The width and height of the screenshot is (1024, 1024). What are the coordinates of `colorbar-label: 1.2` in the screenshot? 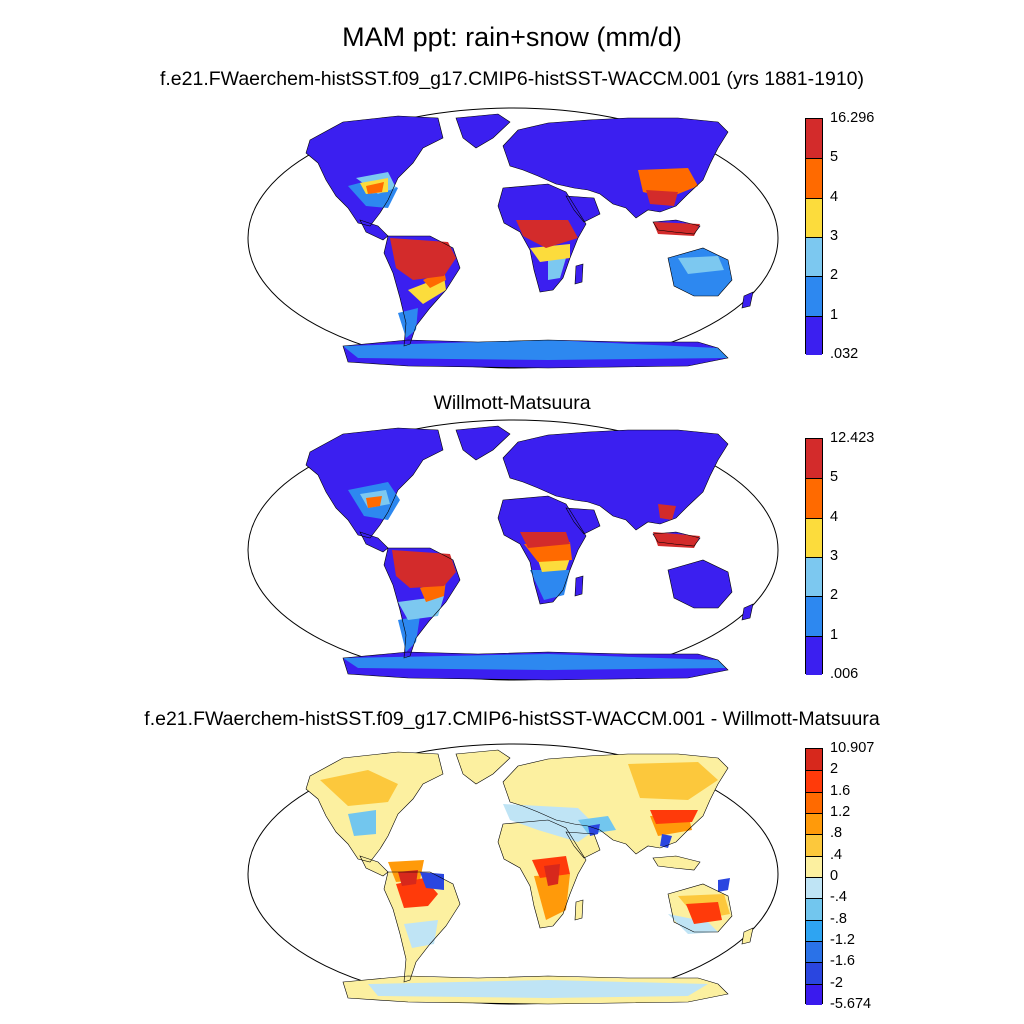 It's located at (840, 812).